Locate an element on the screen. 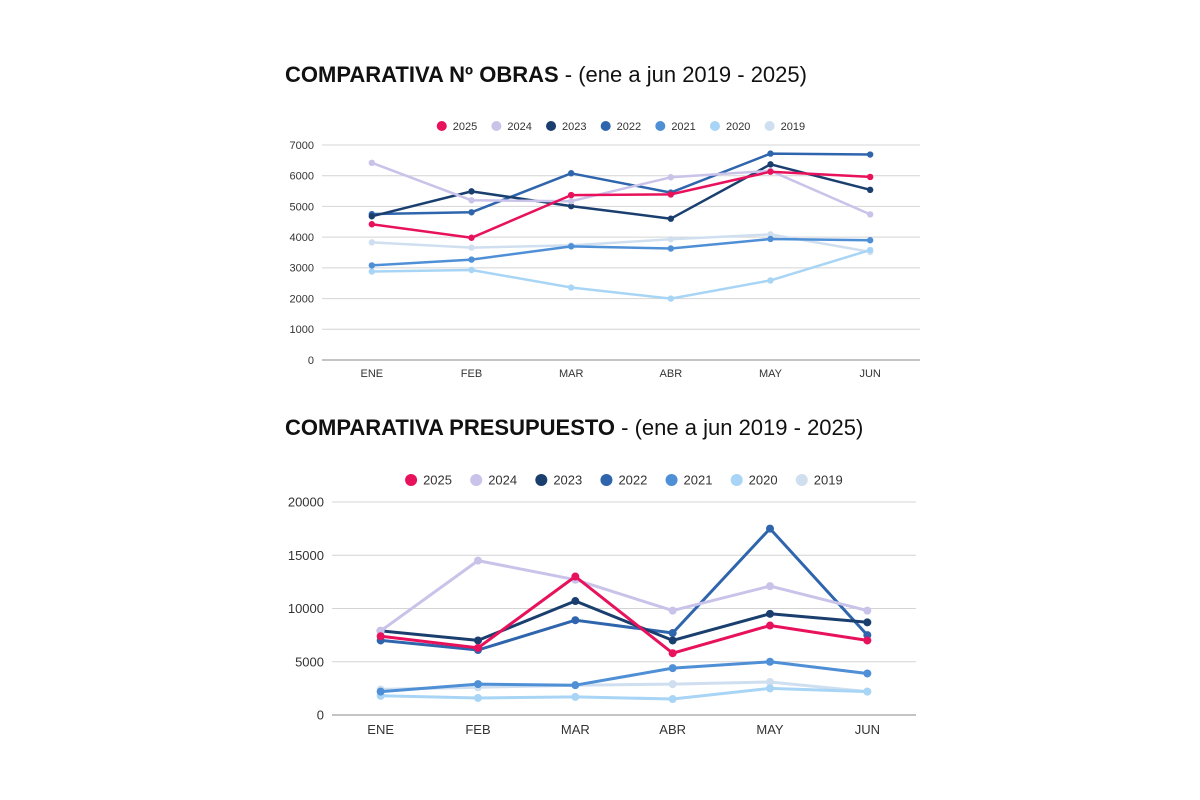  x-tick-label: FEB is located at coordinates (477, 729).